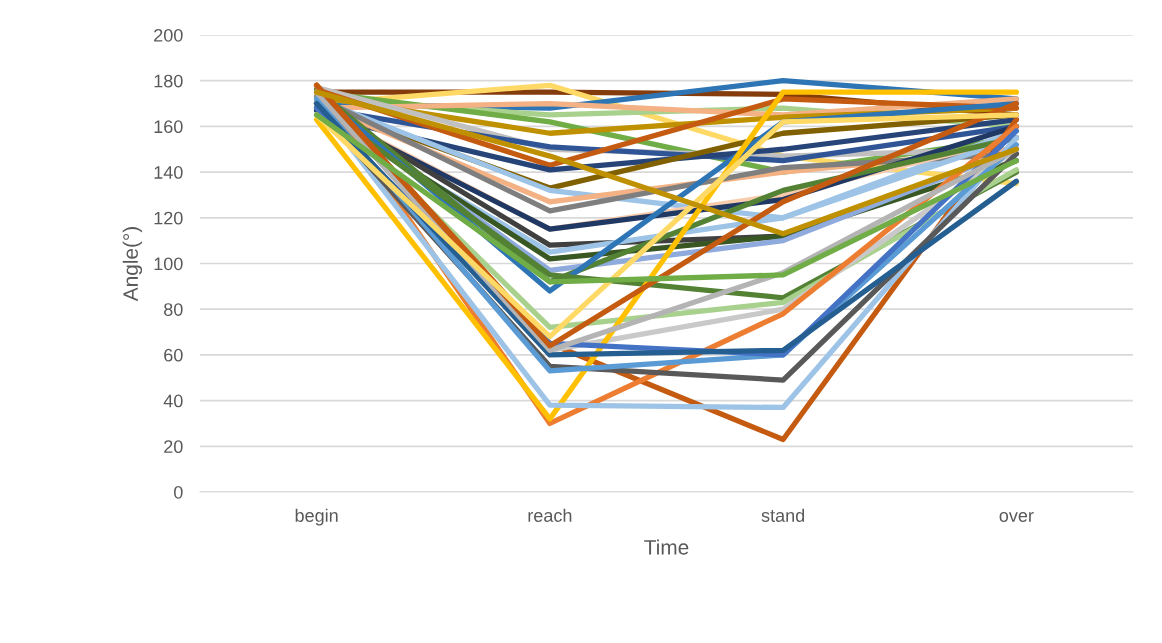 This screenshot has width=1162, height=643. What do you see at coordinates (783, 515) in the screenshot?
I see `x-tick-label: stand` at bounding box center [783, 515].